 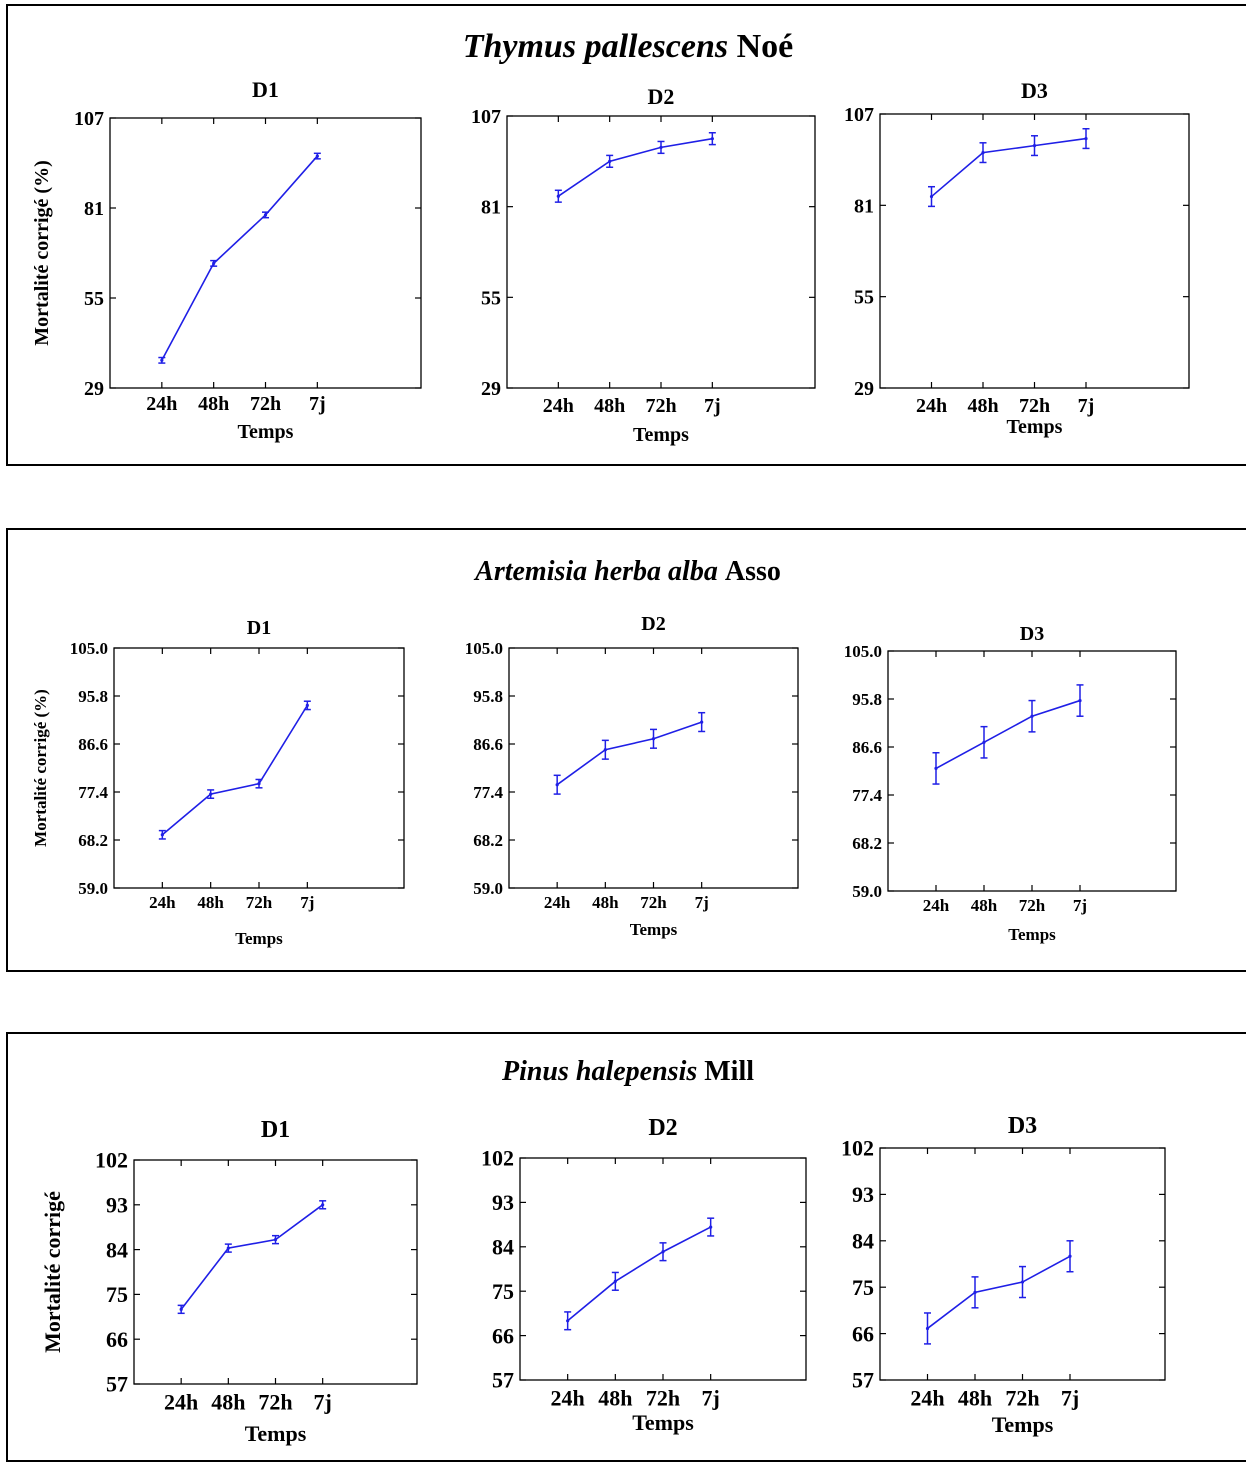 I want to click on y-tick-label: 55, so click(x=864, y=298).